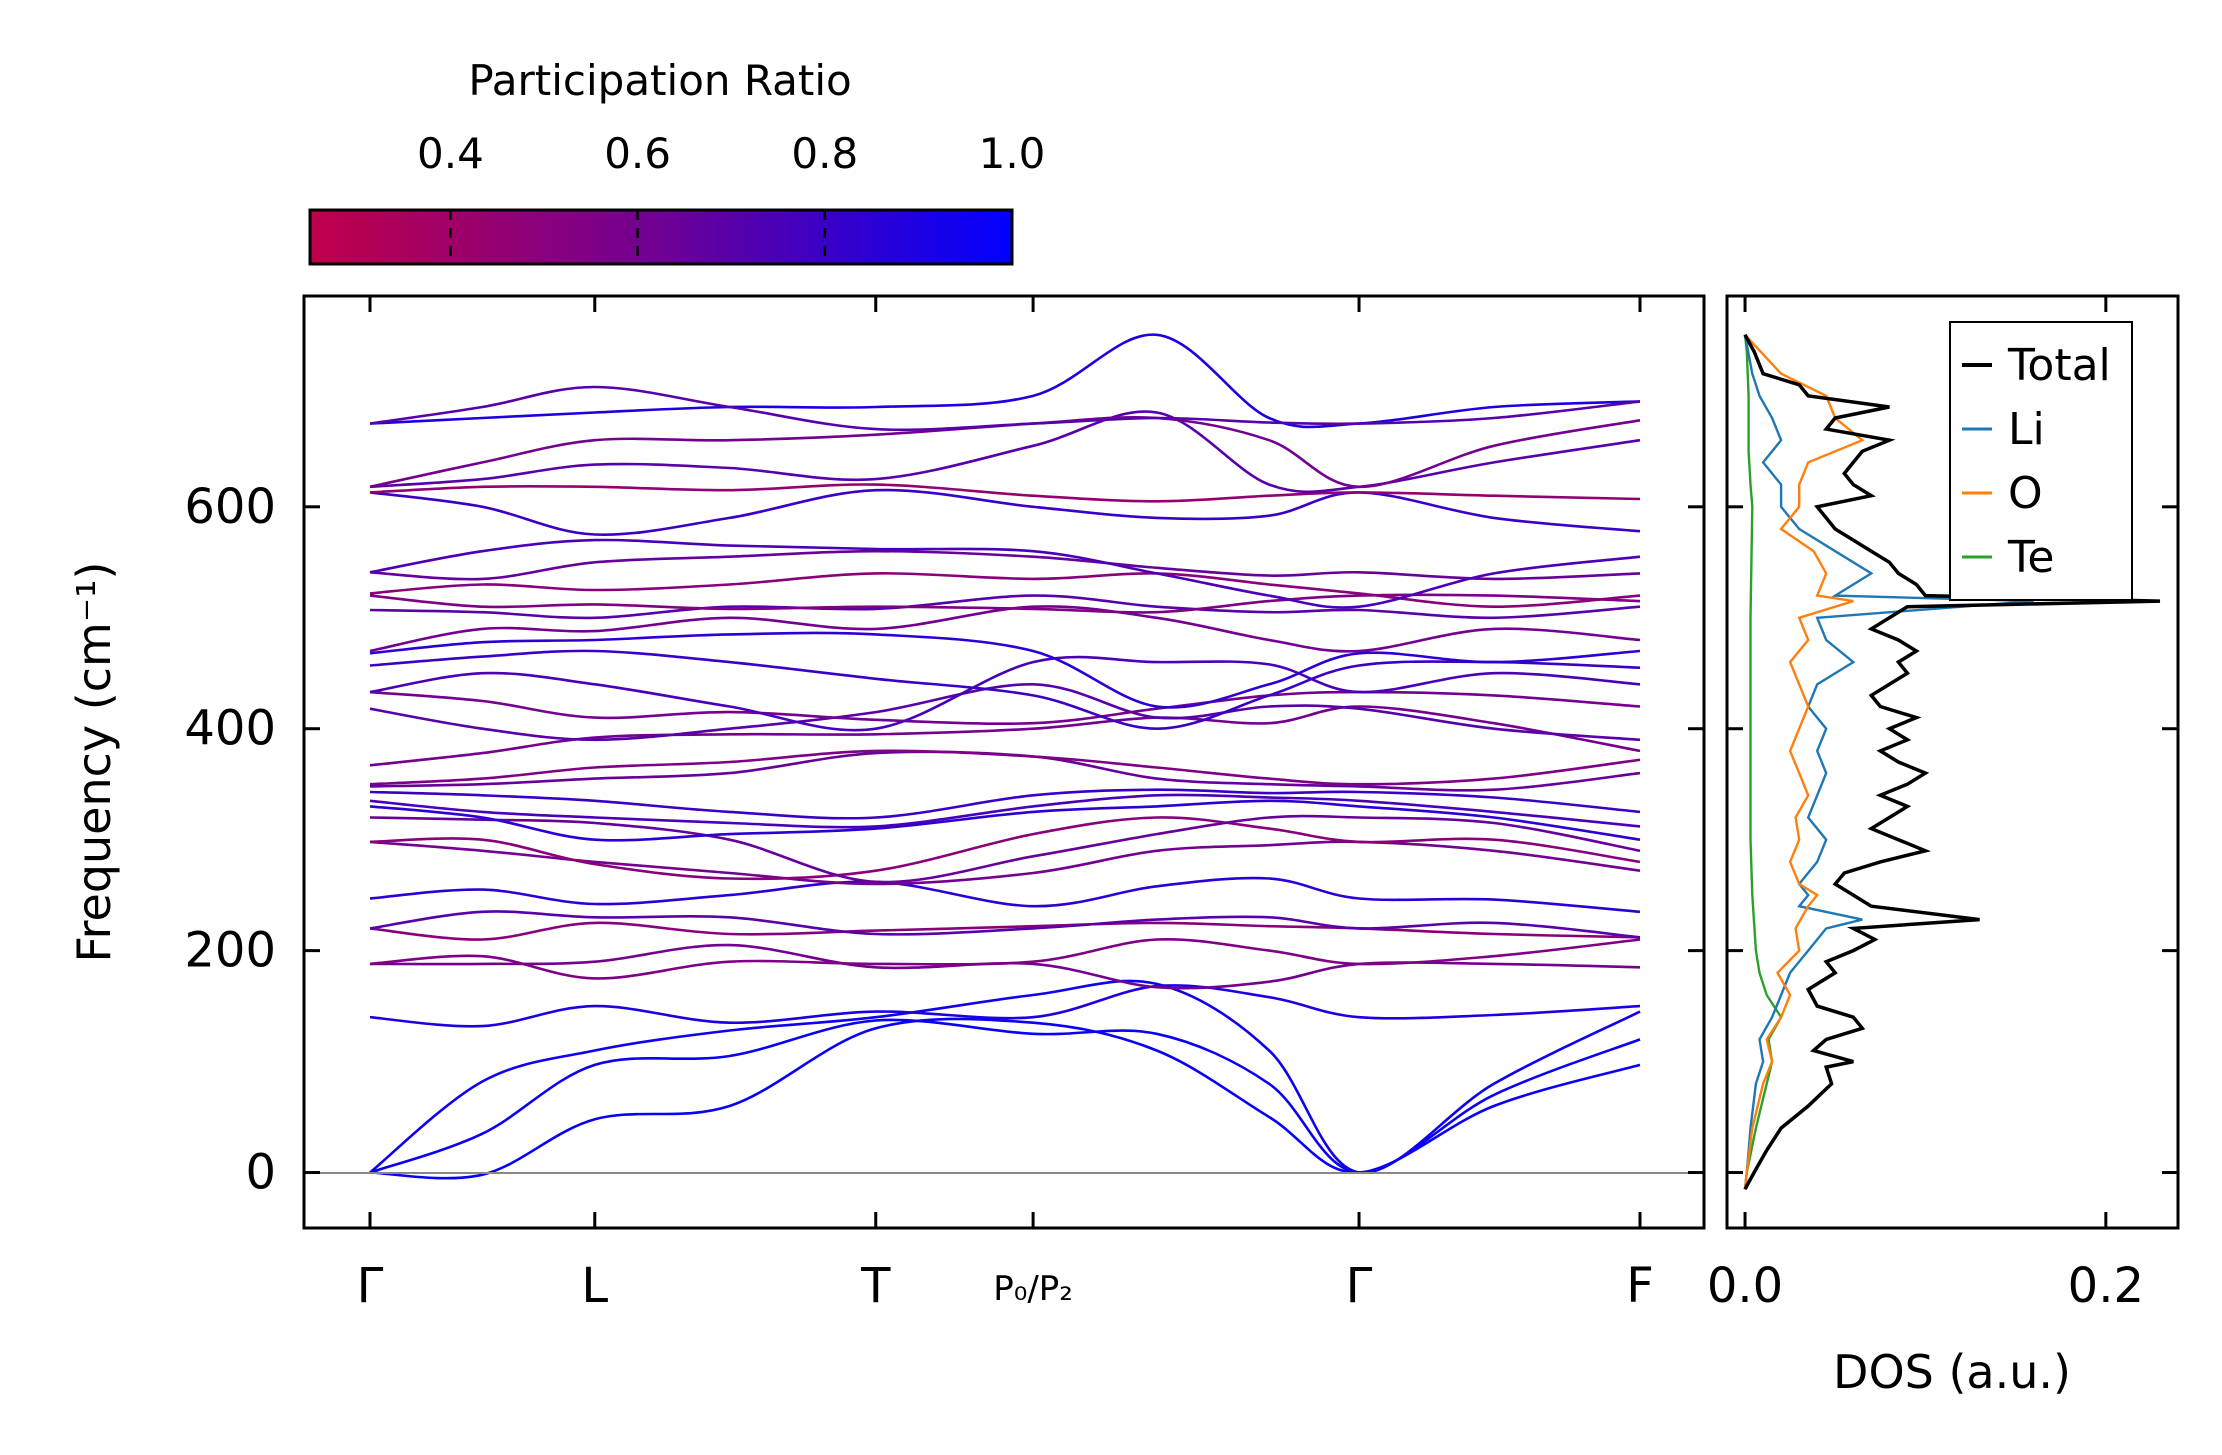  Describe the element at coordinates (1033, 1289) in the screenshot. I see `band-x-tick-label: P₀/P₂` at that location.